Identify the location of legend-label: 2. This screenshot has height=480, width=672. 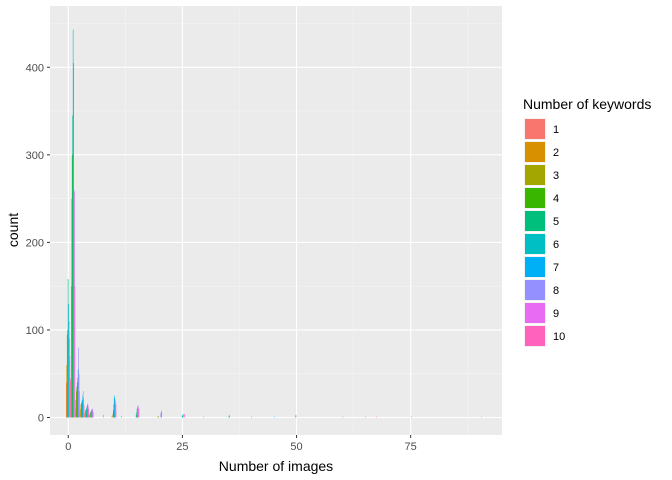
(556, 153).